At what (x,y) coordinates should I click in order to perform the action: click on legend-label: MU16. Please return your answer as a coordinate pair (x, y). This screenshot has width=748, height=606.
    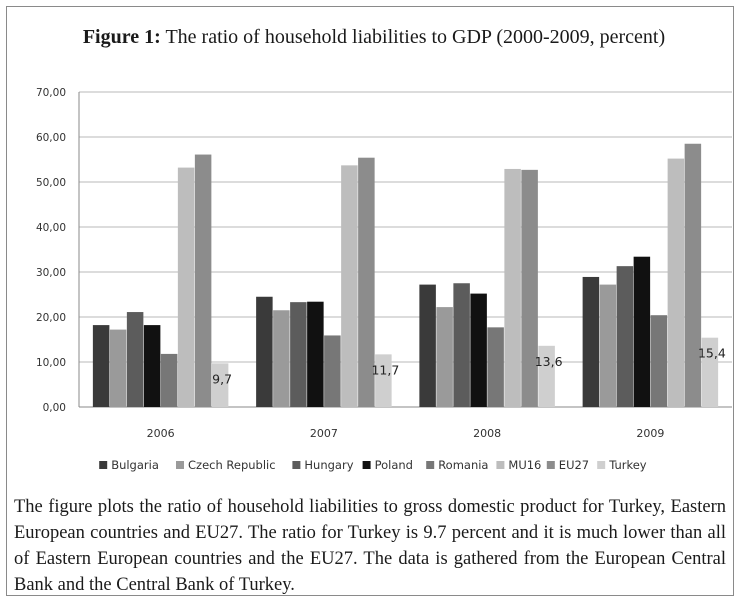
    Looking at the image, I should click on (524, 465).